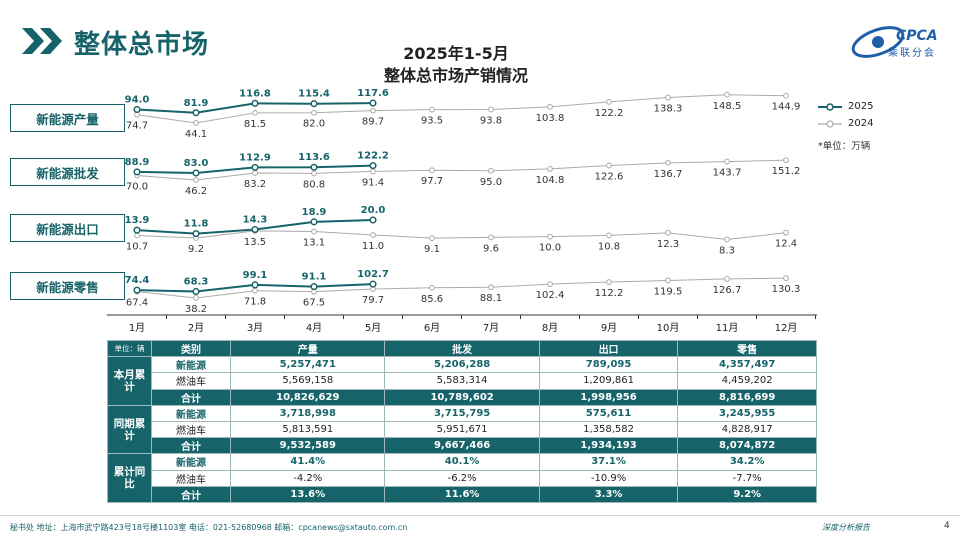 This screenshot has width=960, height=540. What do you see at coordinates (373, 300) in the screenshot?
I see `data-label-2024: 79.7` at bounding box center [373, 300].